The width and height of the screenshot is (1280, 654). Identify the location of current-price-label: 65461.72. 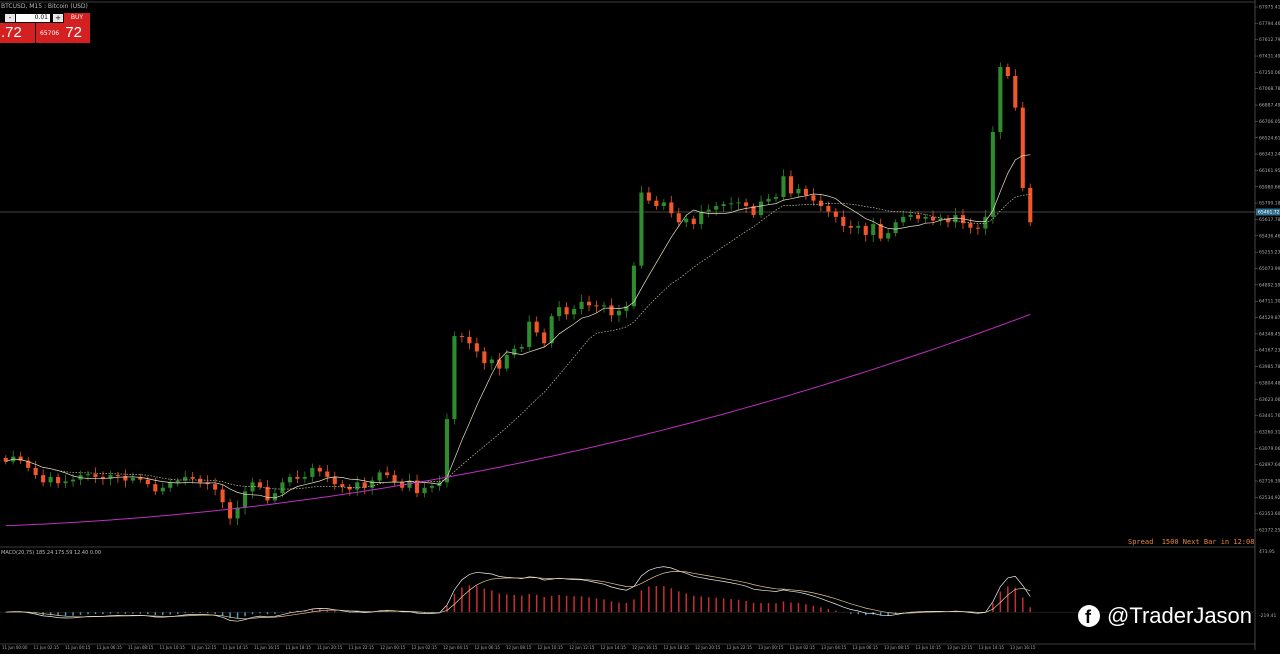
(1269, 213).